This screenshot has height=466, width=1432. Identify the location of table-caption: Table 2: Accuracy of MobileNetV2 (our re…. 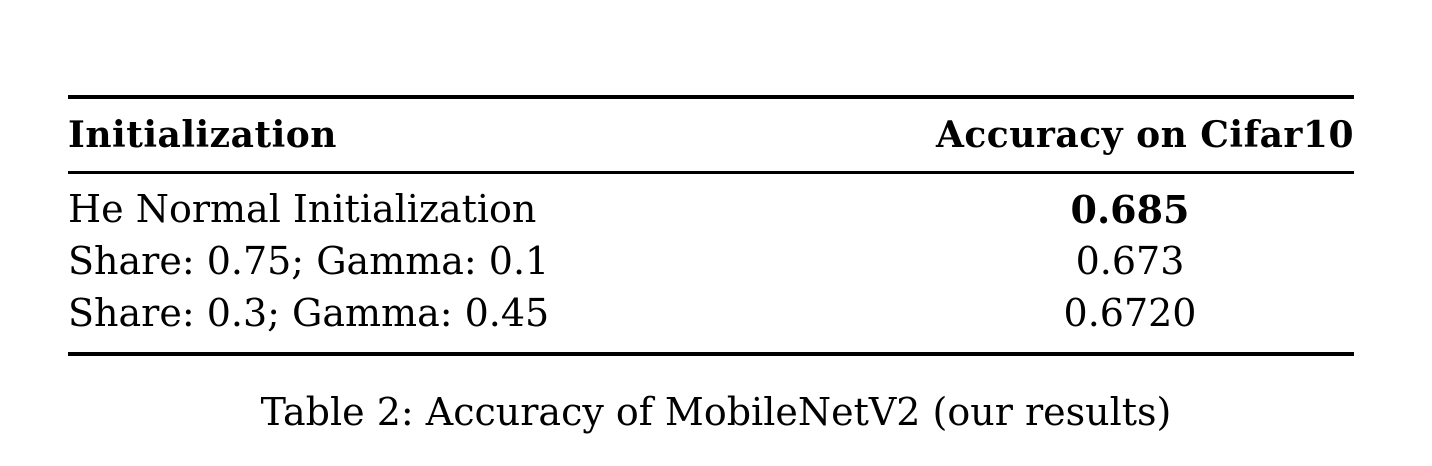
(716, 412).